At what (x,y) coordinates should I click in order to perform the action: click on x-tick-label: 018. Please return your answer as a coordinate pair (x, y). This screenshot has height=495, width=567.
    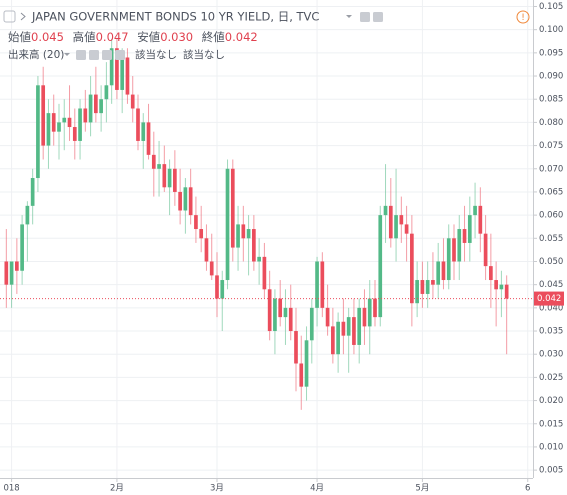
    Looking at the image, I should click on (11, 489).